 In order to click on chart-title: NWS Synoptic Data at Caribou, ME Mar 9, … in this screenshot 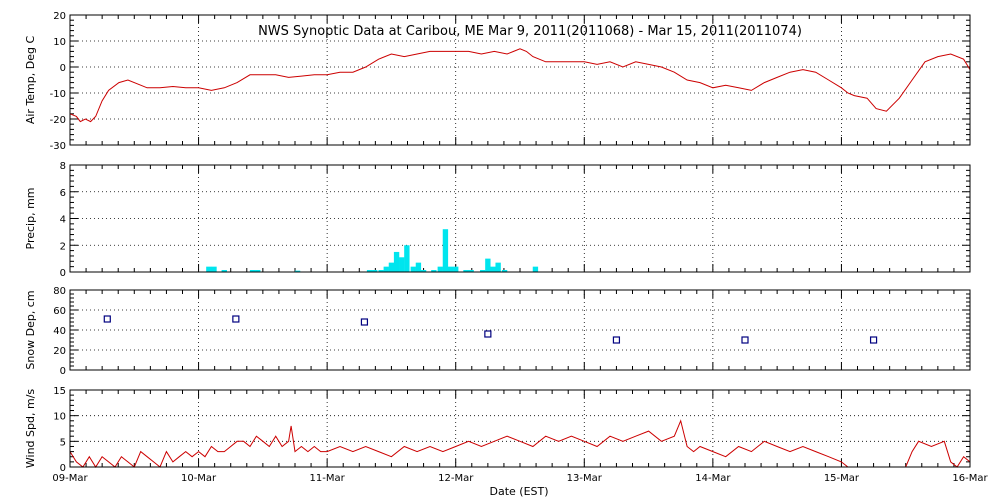, I will do `click(530, 31)`.